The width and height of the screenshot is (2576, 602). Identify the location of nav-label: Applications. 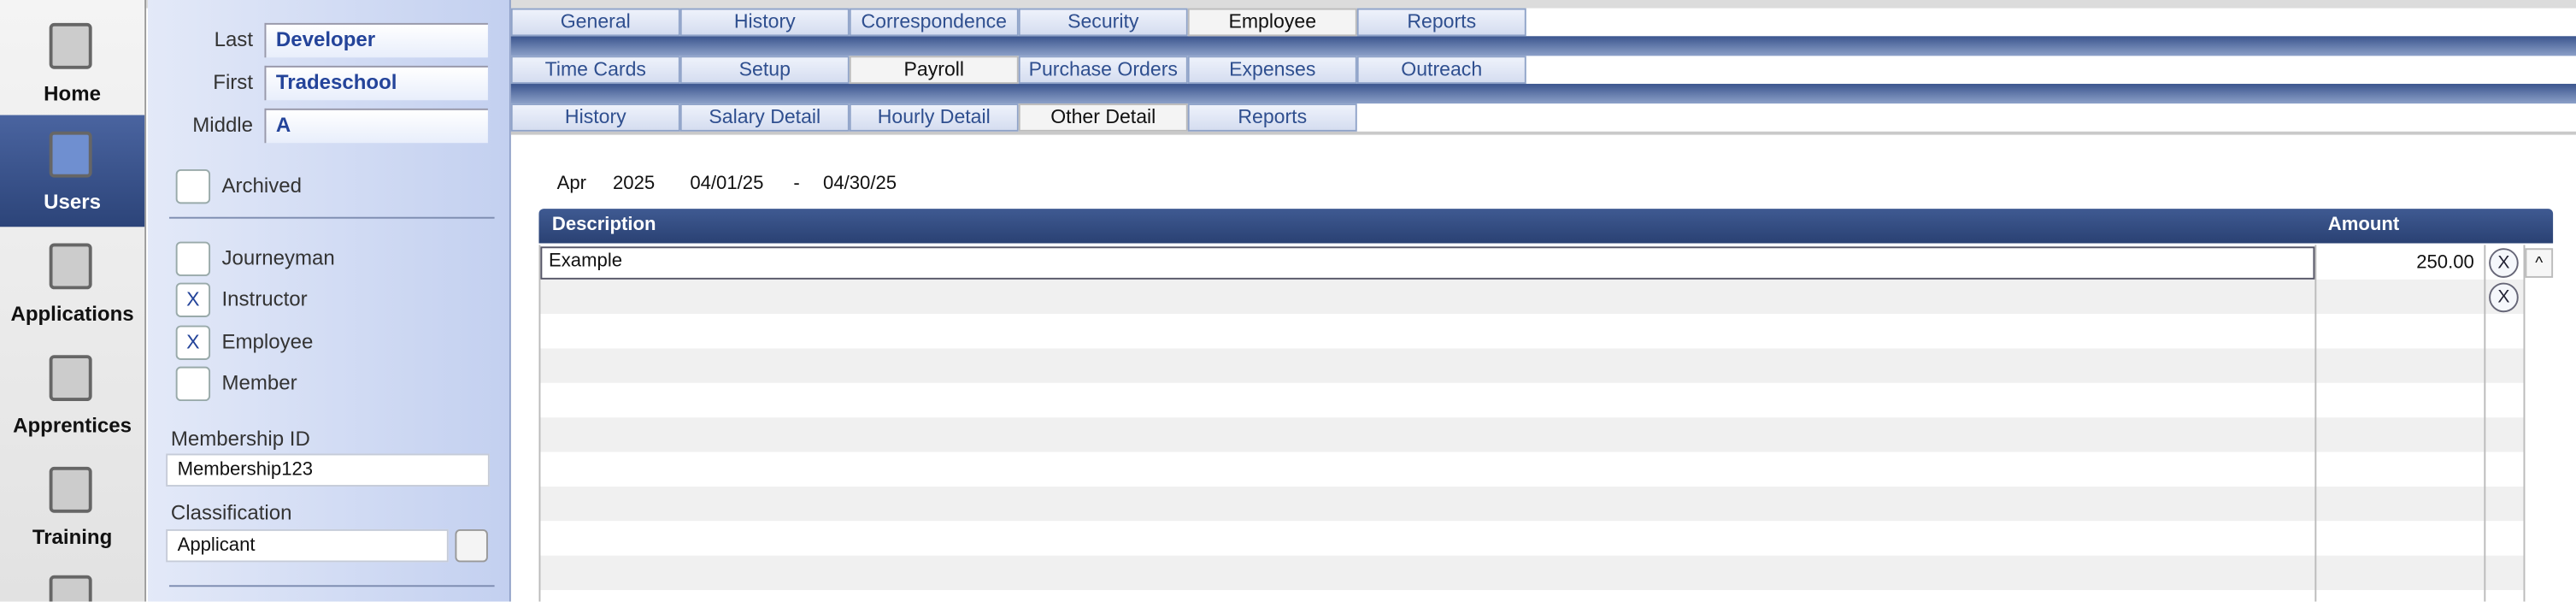
(72, 314).